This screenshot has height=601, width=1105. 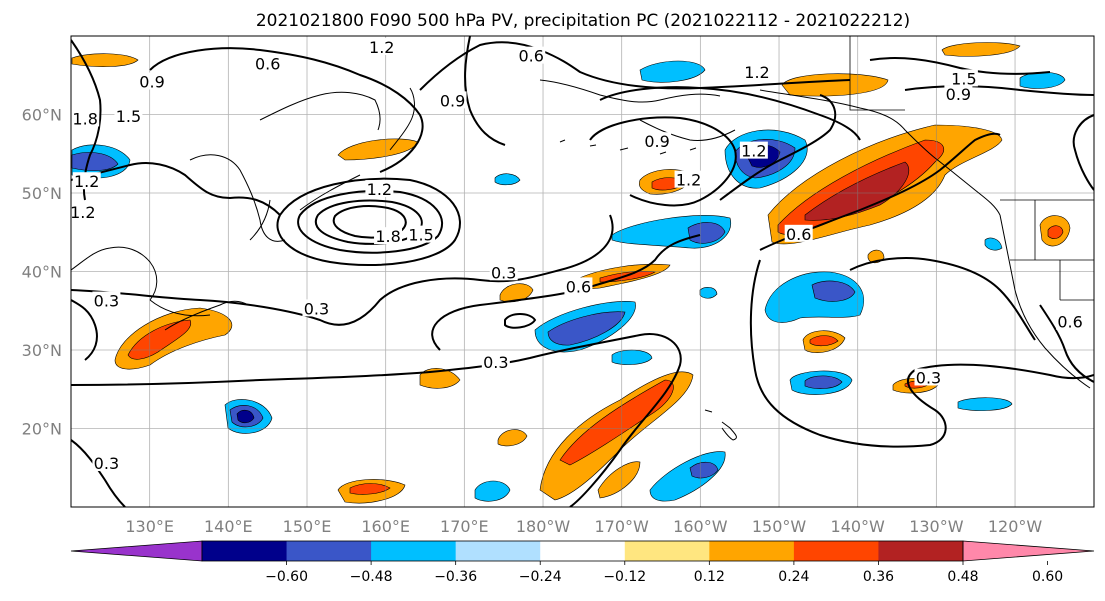 What do you see at coordinates (779, 526) in the screenshot?
I see `lon-tick-label: 150°W` at bounding box center [779, 526].